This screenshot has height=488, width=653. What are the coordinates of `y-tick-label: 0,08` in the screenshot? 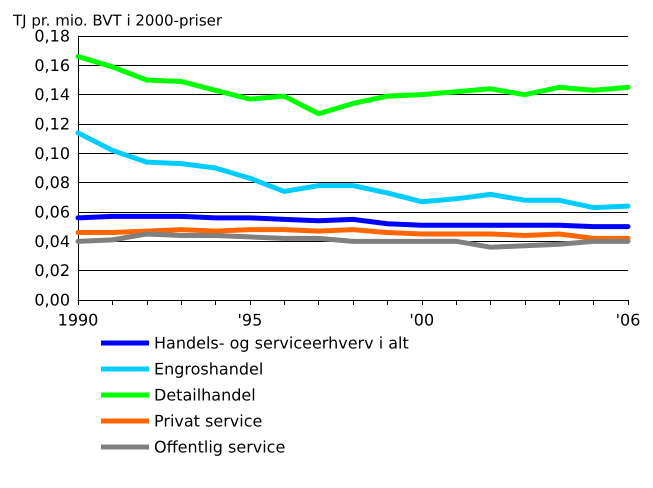 It's located at (52, 182).